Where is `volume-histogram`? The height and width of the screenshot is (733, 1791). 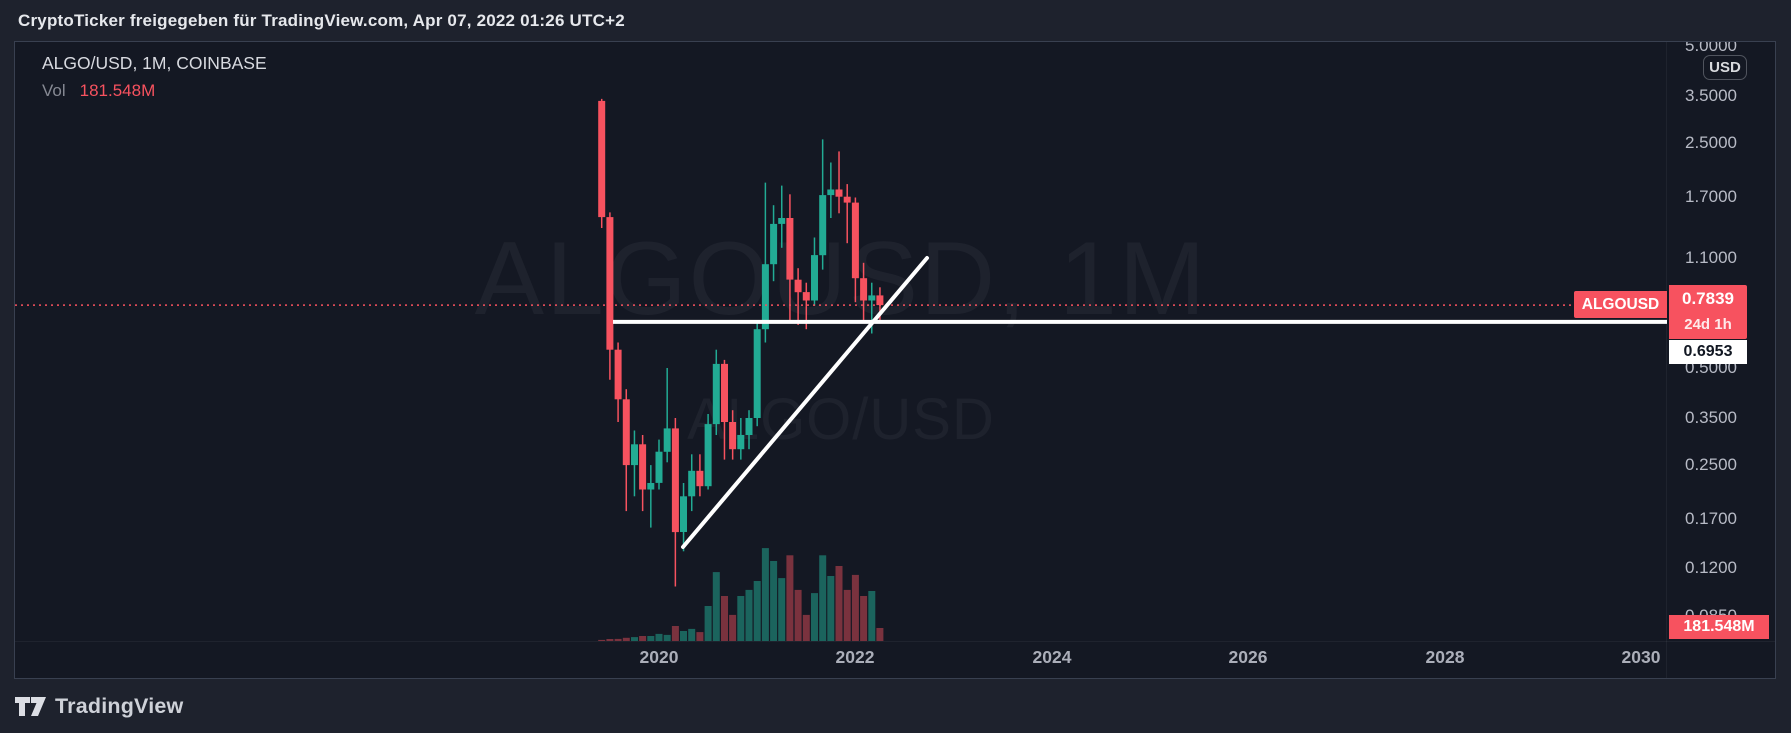 volume-histogram is located at coordinates (741, 594).